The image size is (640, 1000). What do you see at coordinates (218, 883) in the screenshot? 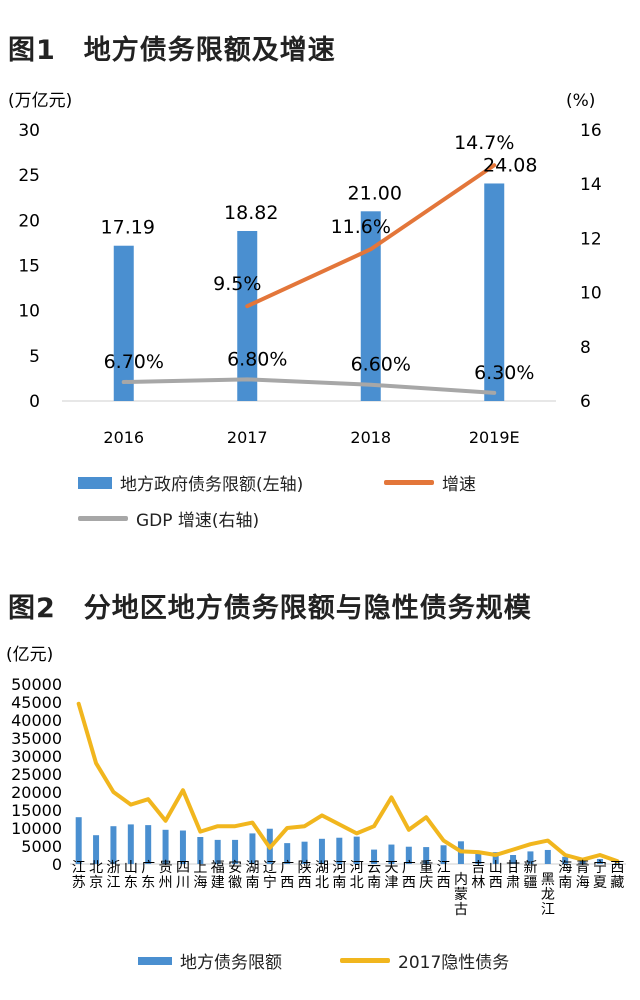
I see `region-label-char: 建` at bounding box center [218, 883].